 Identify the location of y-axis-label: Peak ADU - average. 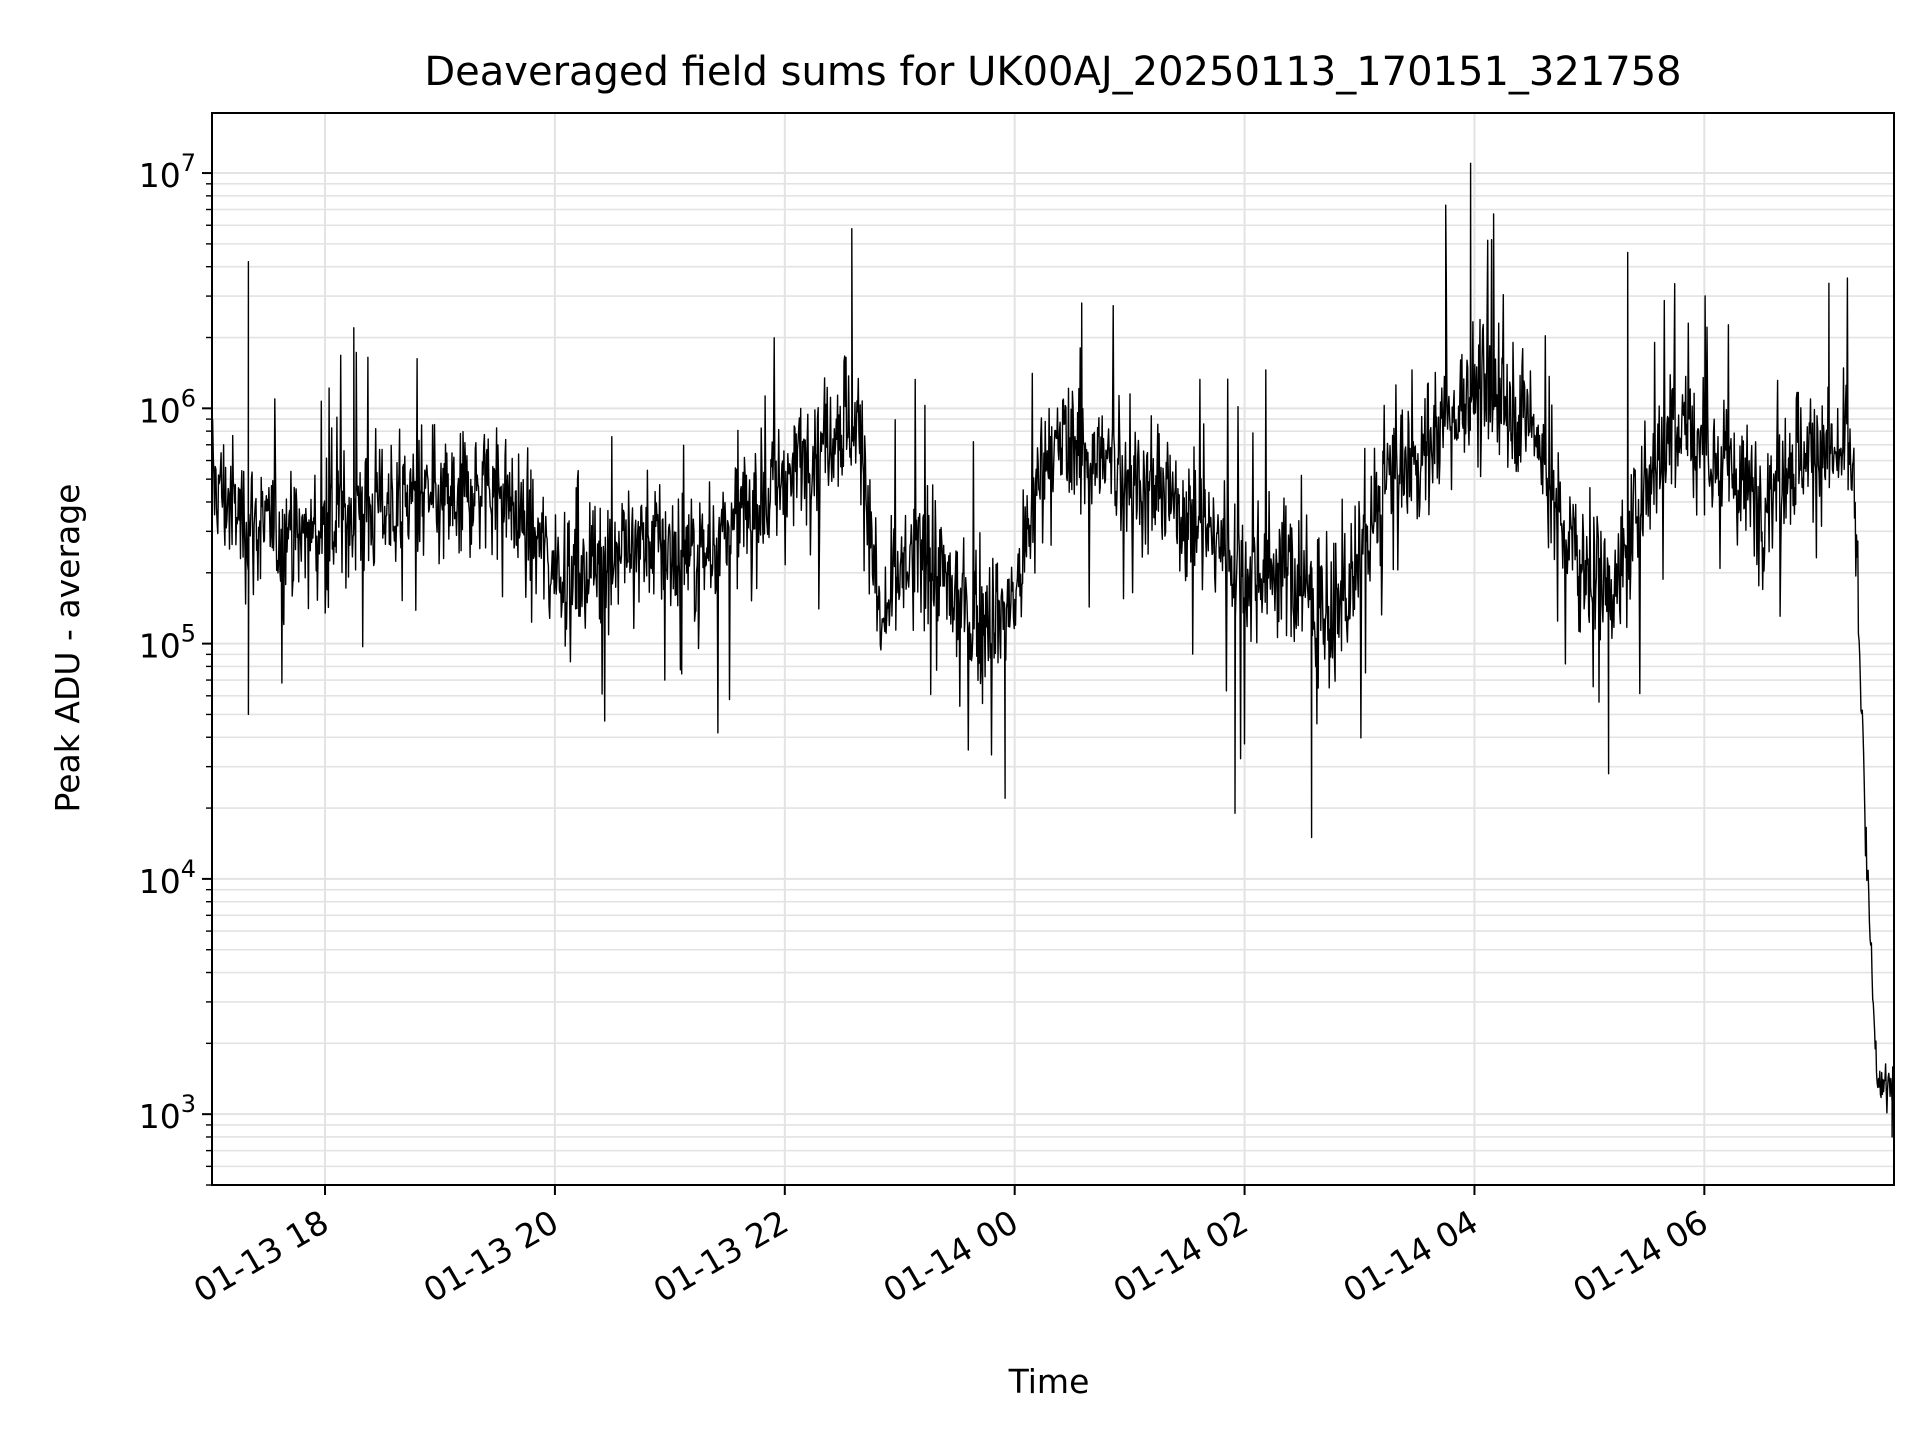
(67, 648).